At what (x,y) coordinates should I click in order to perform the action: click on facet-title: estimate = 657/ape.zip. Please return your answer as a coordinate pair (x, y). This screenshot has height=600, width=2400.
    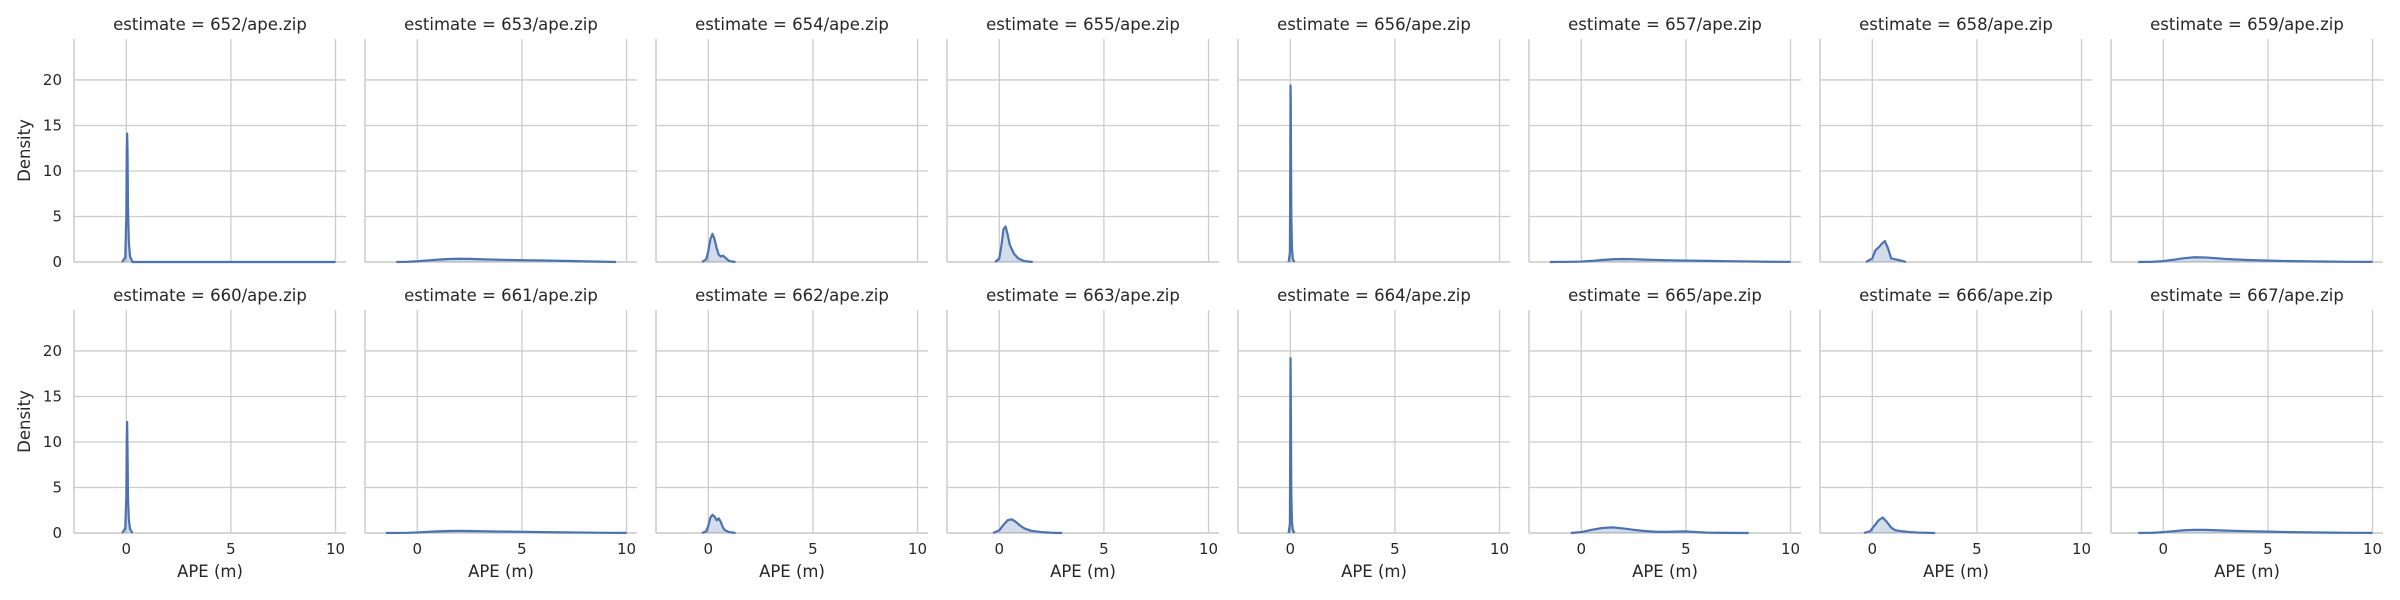
    Looking at the image, I should click on (1665, 24).